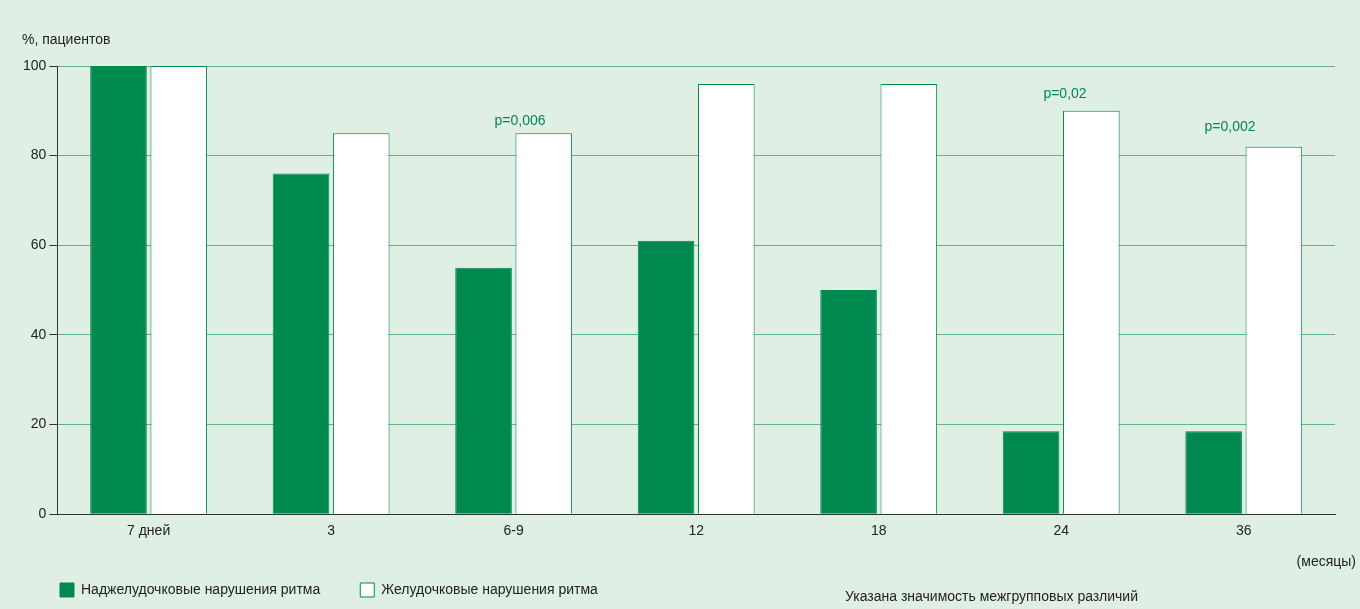  Describe the element at coordinates (1326, 561) in the screenshot. I see `x-axis-title: (месяцы)` at that location.